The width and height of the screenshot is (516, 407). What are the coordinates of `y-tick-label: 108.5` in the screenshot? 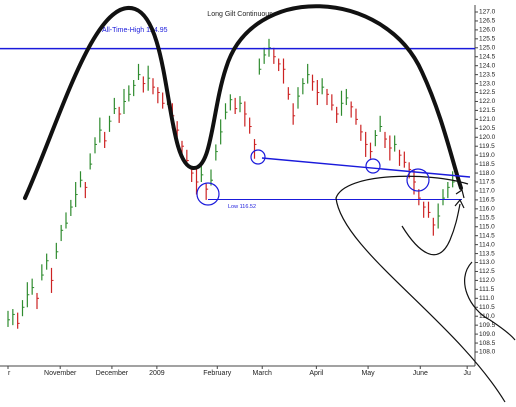 It's located at (487, 343).